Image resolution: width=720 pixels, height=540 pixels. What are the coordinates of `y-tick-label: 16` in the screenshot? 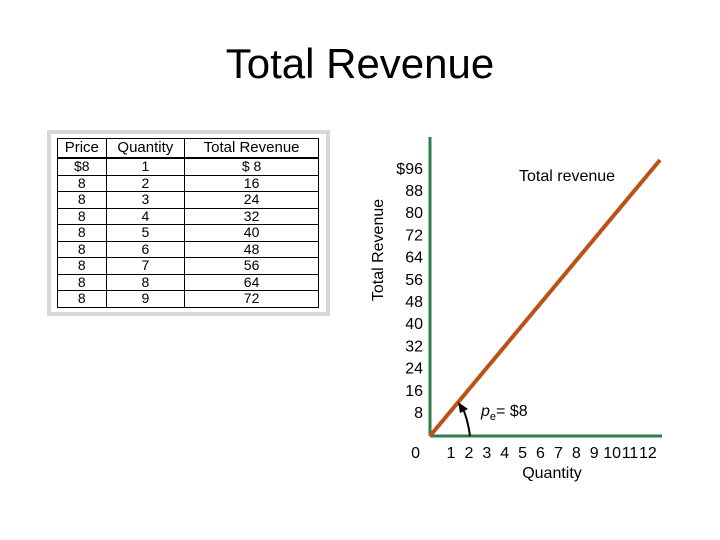 It's located at (414, 391).